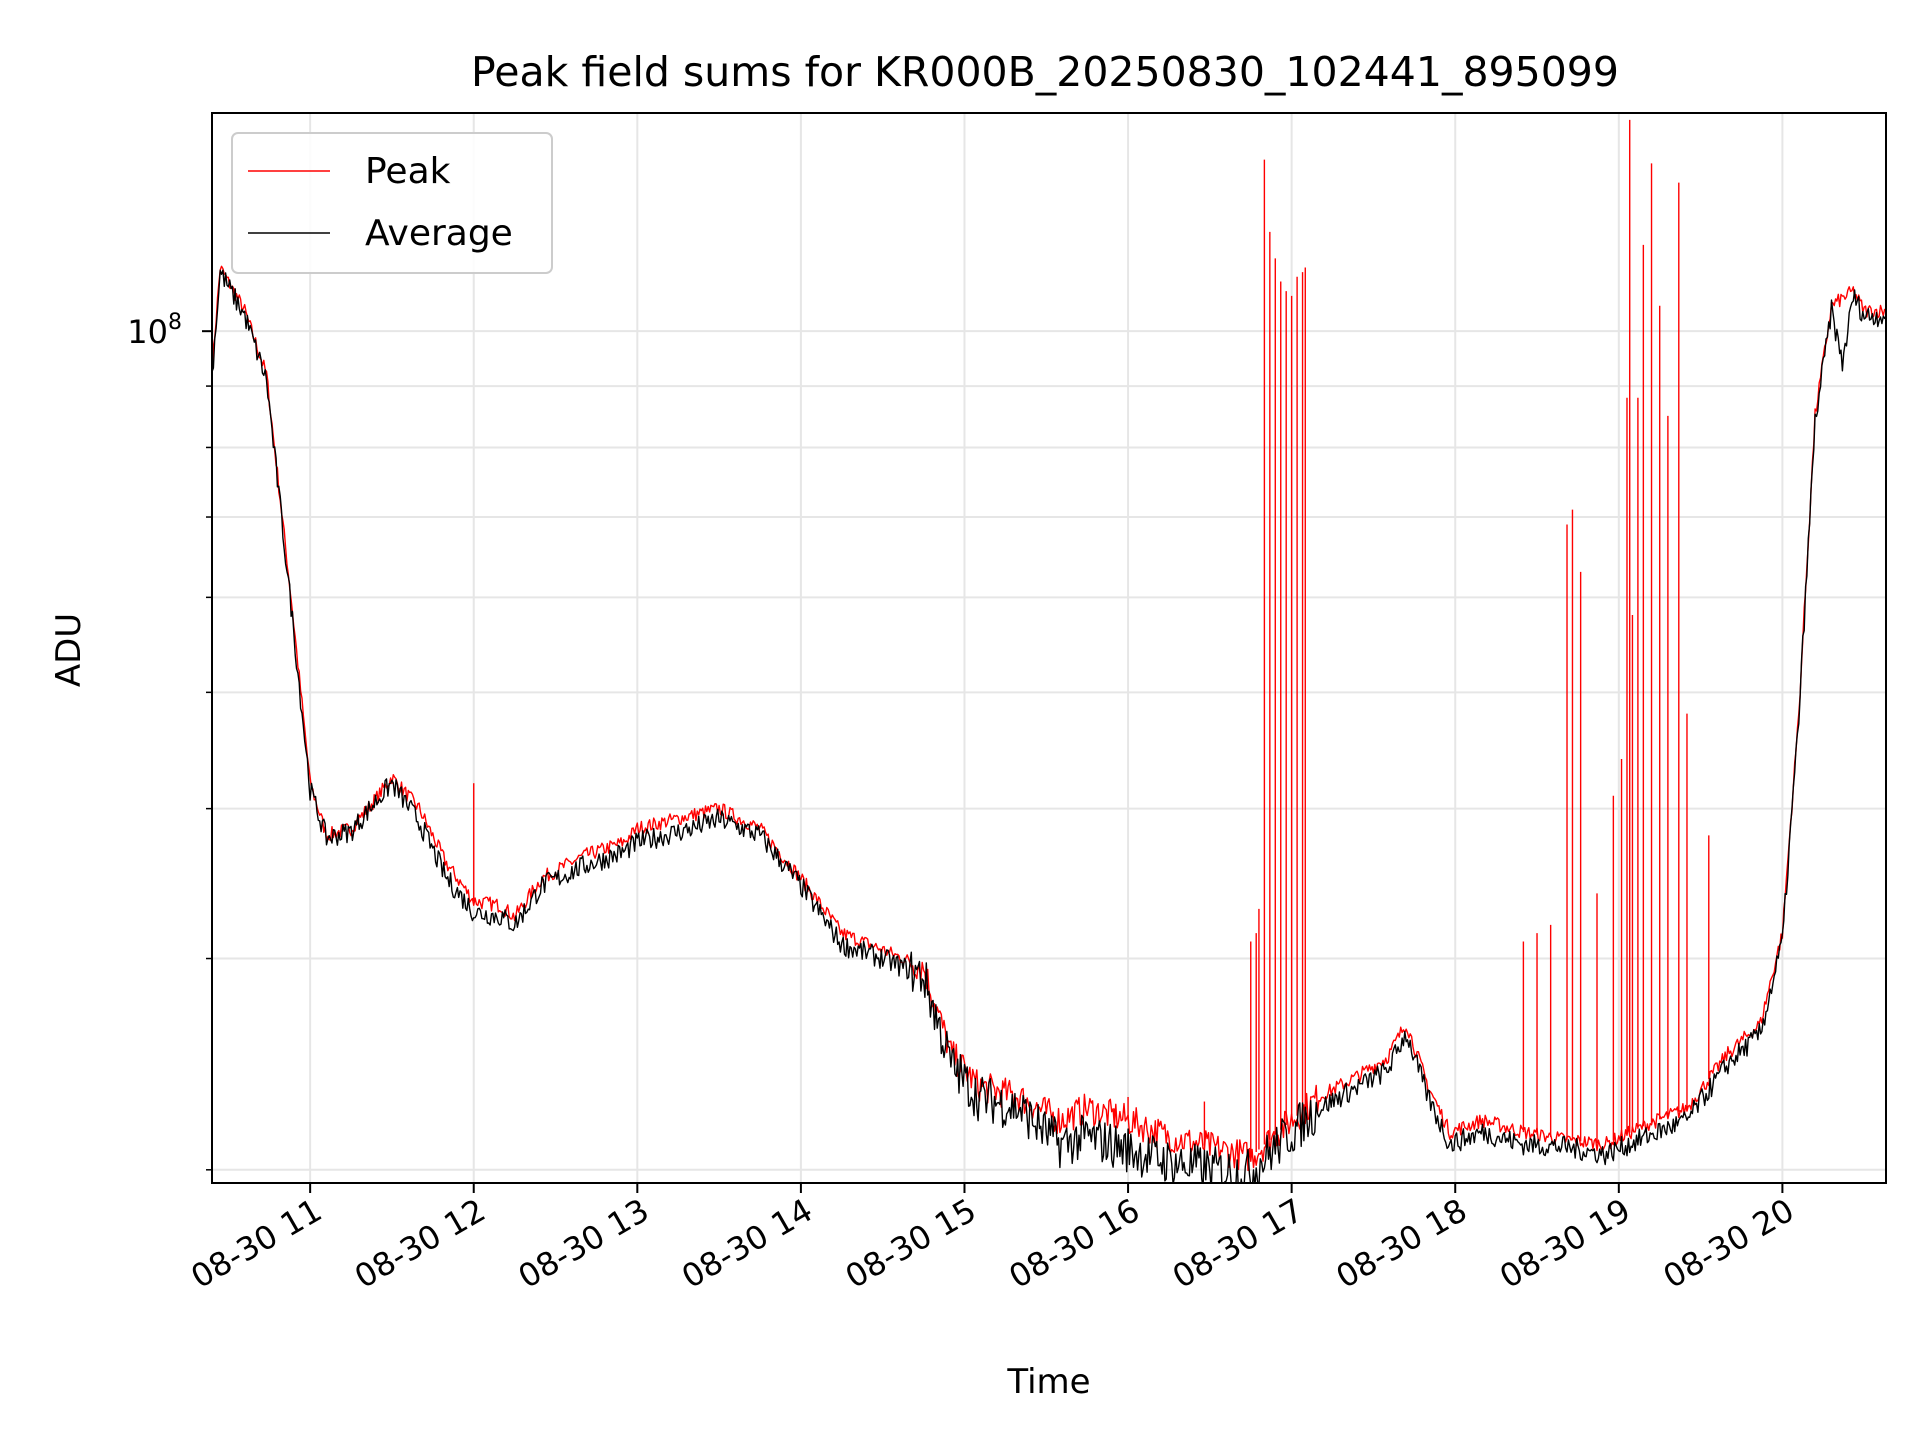 Image resolution: width=1920 pixels, height=1440 pixels. Describe the element at coordinates (175, 322) in the screenshot. I see `y-tick-label-exponent: 8` at that location.